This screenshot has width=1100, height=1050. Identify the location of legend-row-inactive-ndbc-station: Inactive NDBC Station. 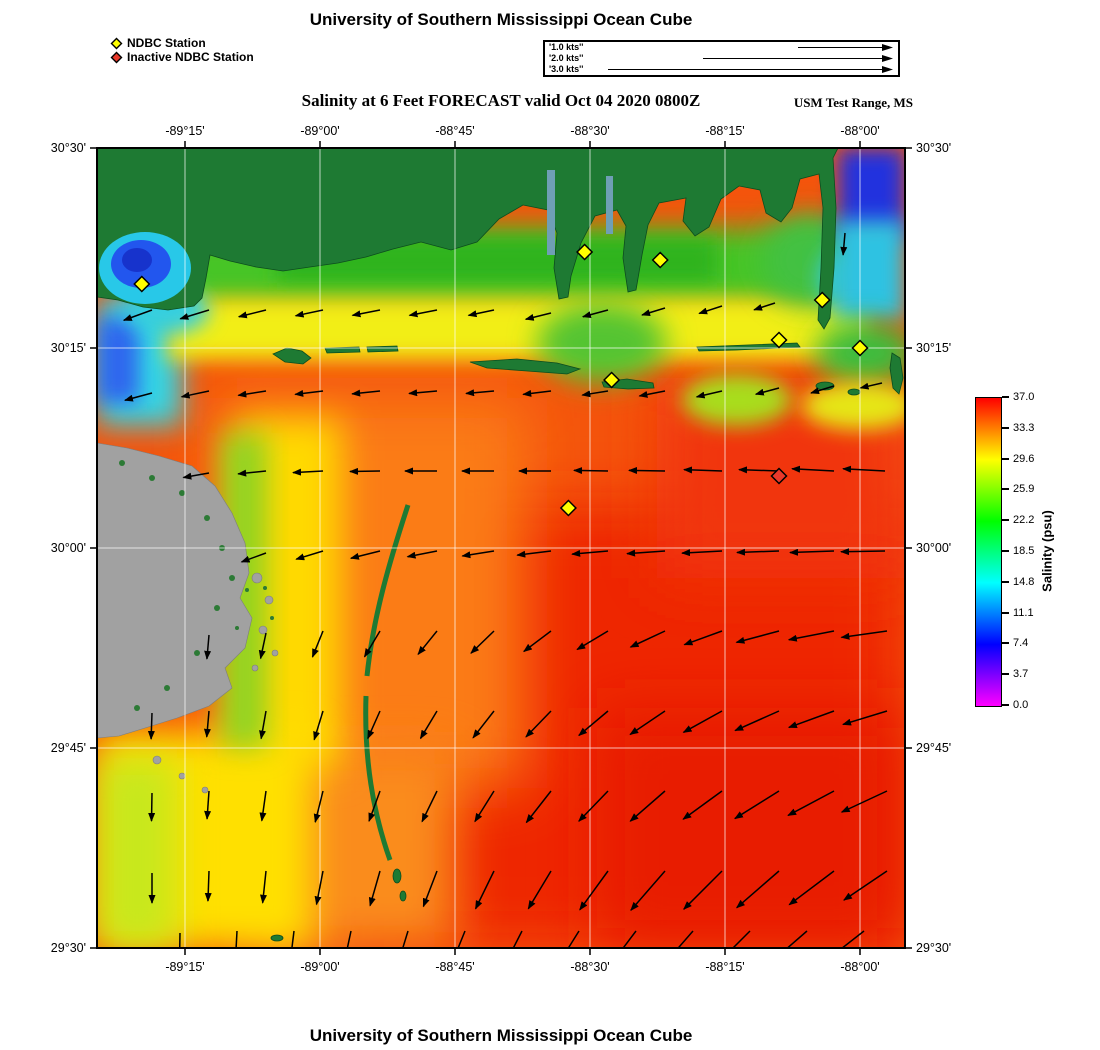
(182, 57).